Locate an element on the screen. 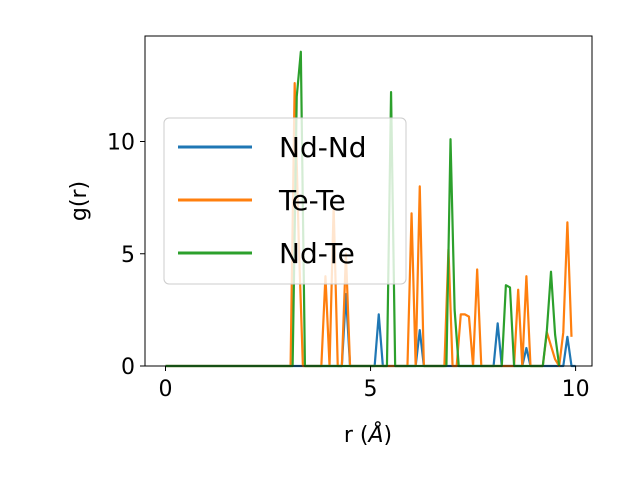 This screenshot has height=480, width=640. legend-box is located at coordinates (285, 201).